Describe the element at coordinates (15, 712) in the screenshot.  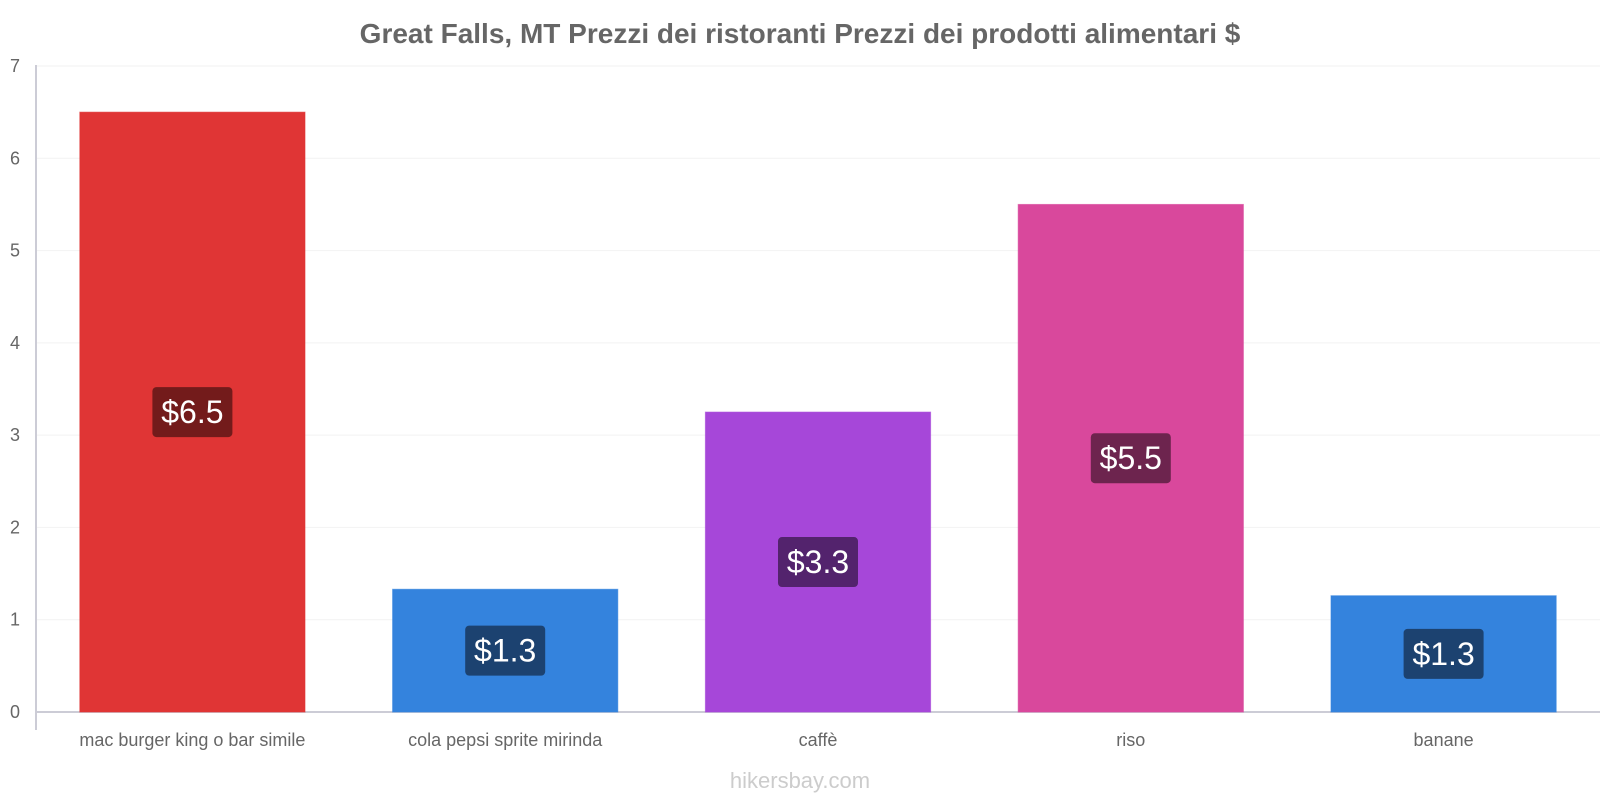
I see `y-tick-label: 0` at that location.